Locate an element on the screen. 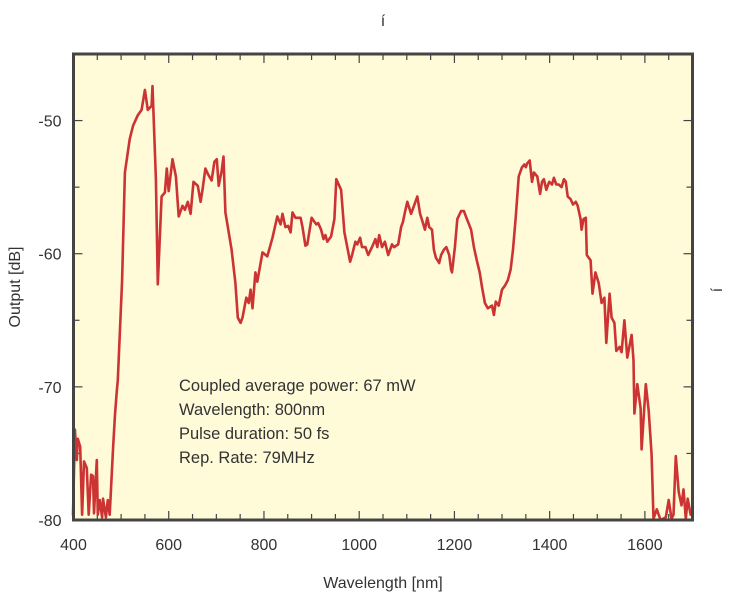 This screenshot has height=600, width=743. x-tick-label: 1600 is located at coordinates (645, 545).